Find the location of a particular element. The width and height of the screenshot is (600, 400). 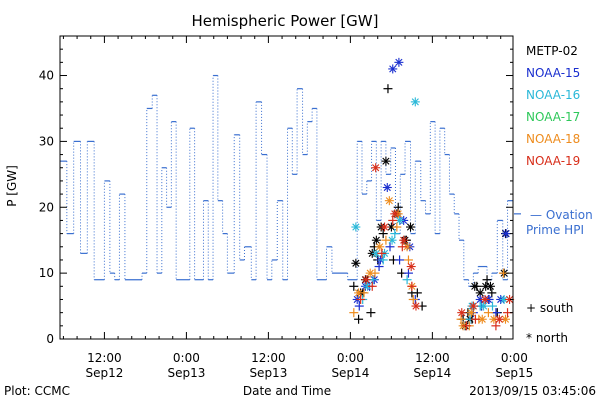

y-tick-label: 10 is located at coordinates (46, 273).